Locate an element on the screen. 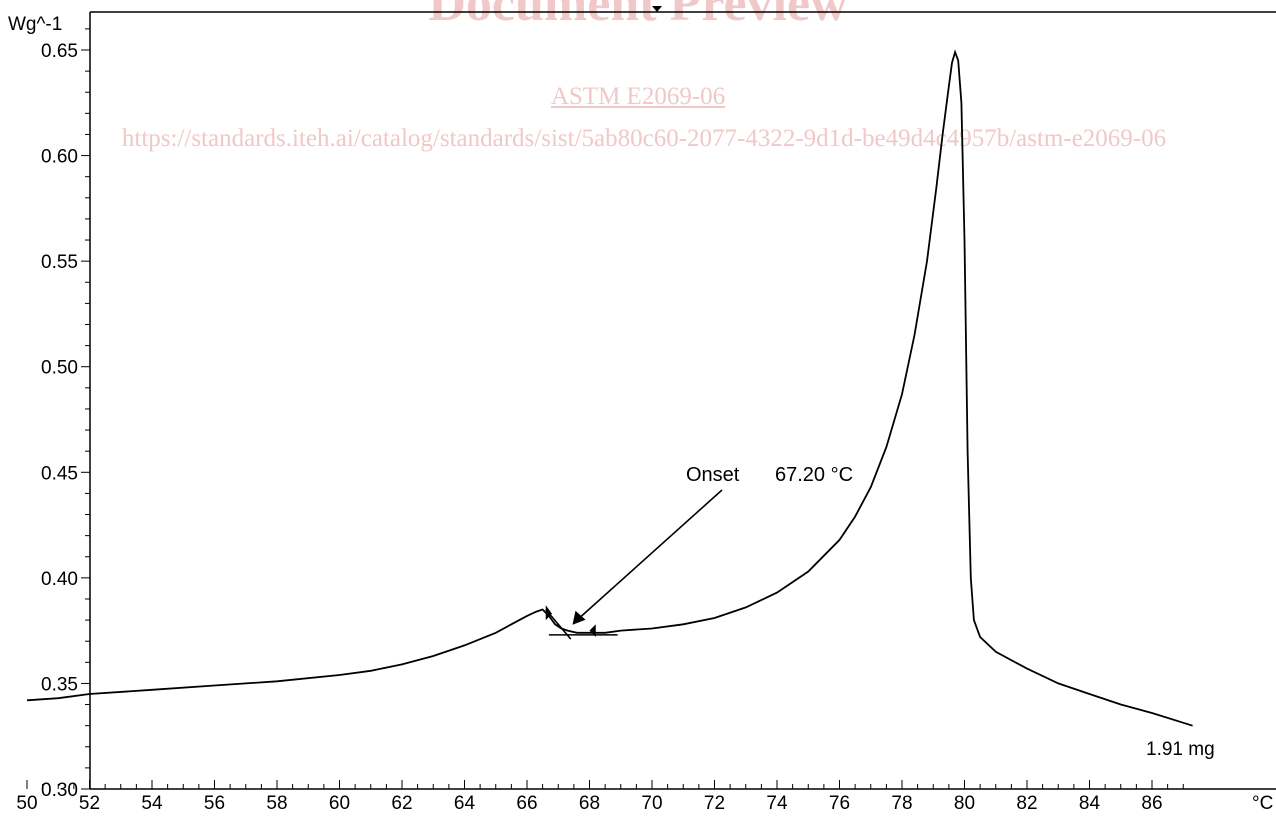 The height and width of the screenshot is (817, 1276). sample-mass-label: 1.91 mg is located at coordinates (1180, 749).